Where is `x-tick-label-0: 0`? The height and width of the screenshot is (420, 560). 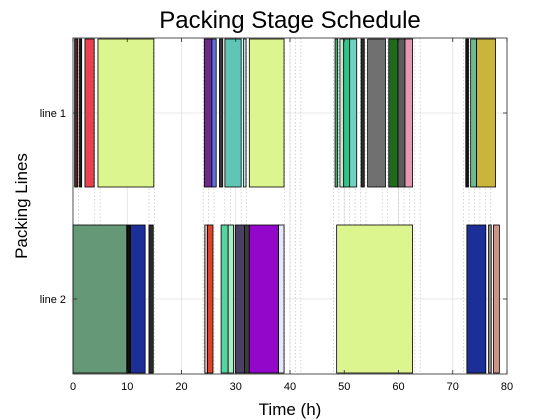
x-tick-label-0: 0 is located at coordinates (73, 387).